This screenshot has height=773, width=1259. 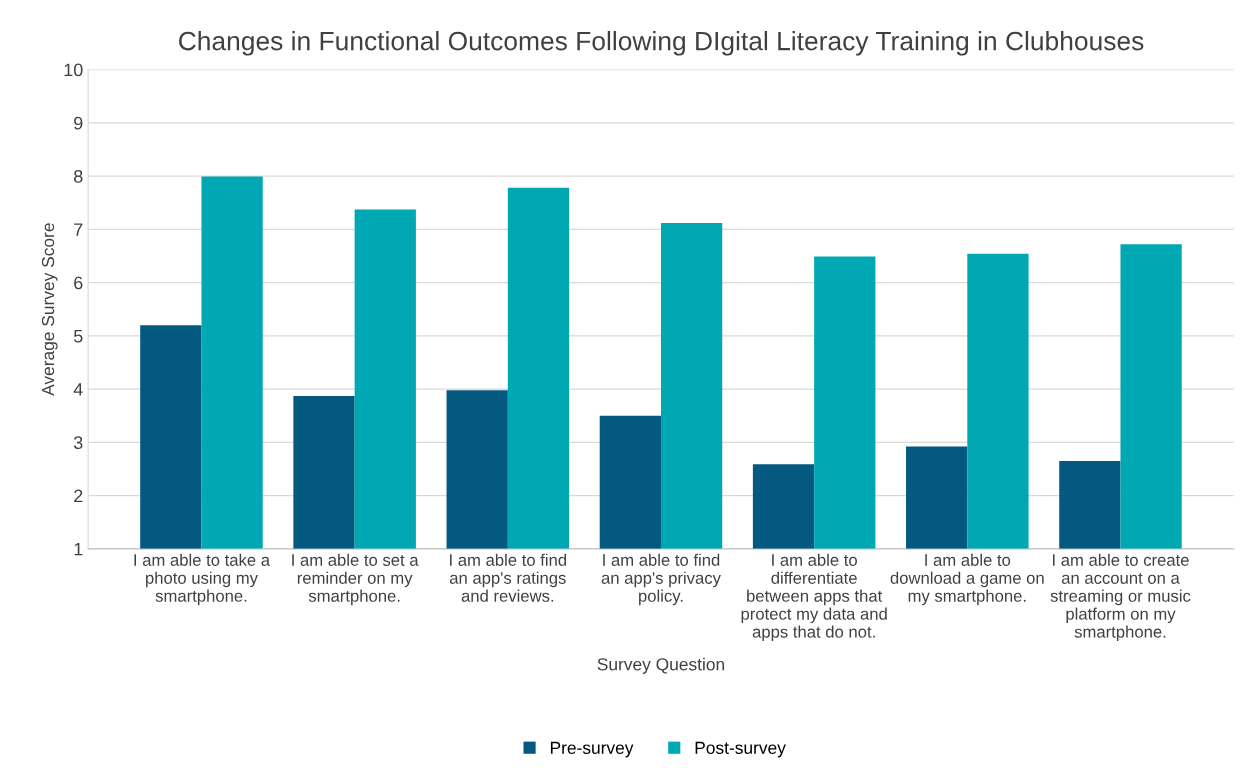 What do you see at coordinates (592, 749) in the screenshot?
I see `legend-label: Pre-survey` at bounding box center [592, 749].